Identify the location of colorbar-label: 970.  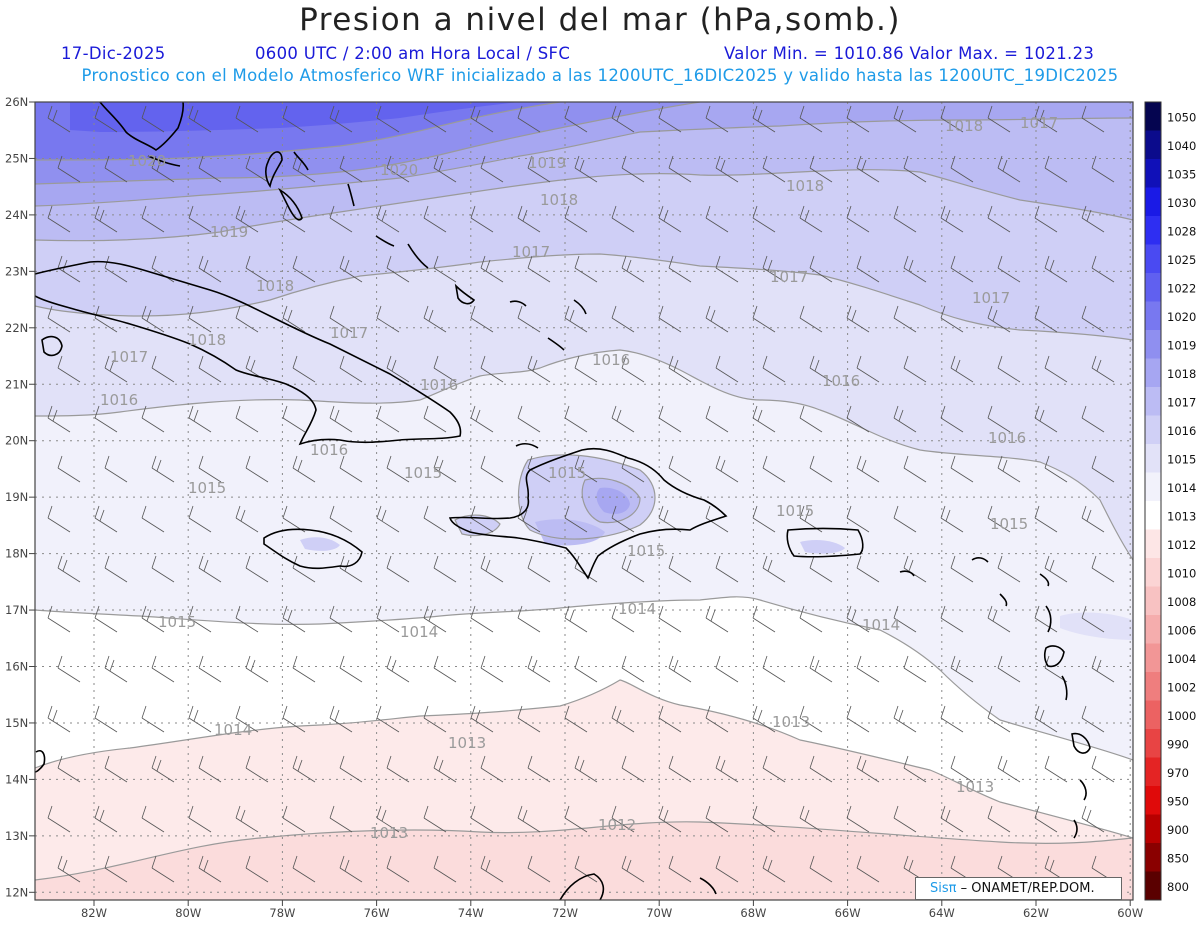
(1178, 773).